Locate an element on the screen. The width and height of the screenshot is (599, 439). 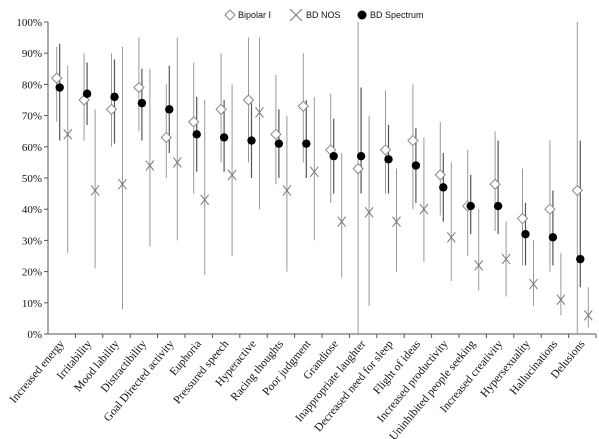
legend-label-bipolar-i: Bipolar I is located at coordinates (254, 15).